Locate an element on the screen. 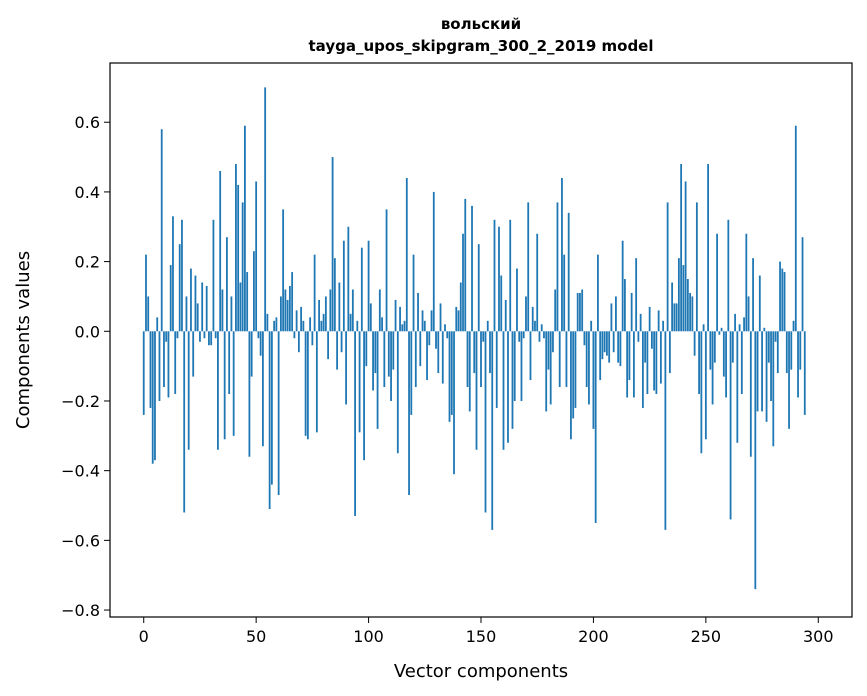  chart-title: вольский is located at coordinates (481, 24).